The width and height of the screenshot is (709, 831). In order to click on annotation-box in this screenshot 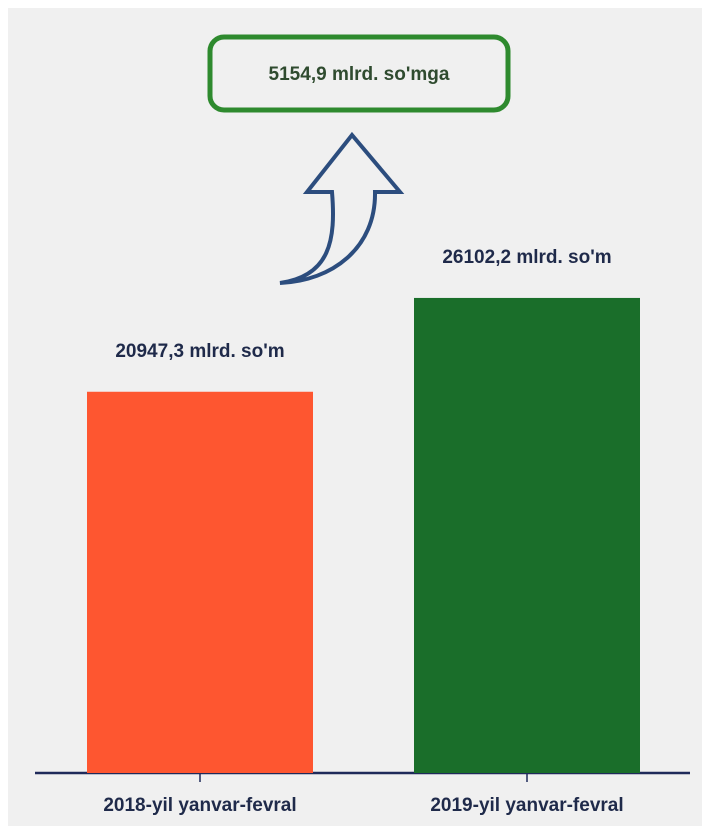, I will do `click(359, 73)`.